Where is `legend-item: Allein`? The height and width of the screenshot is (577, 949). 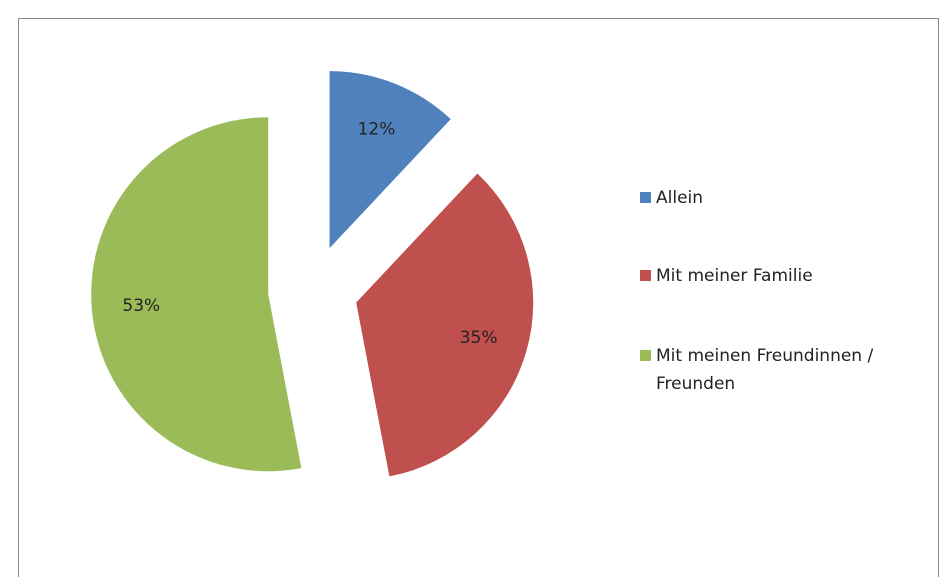
legend-item: Allein is located at coordinates (790, 198).